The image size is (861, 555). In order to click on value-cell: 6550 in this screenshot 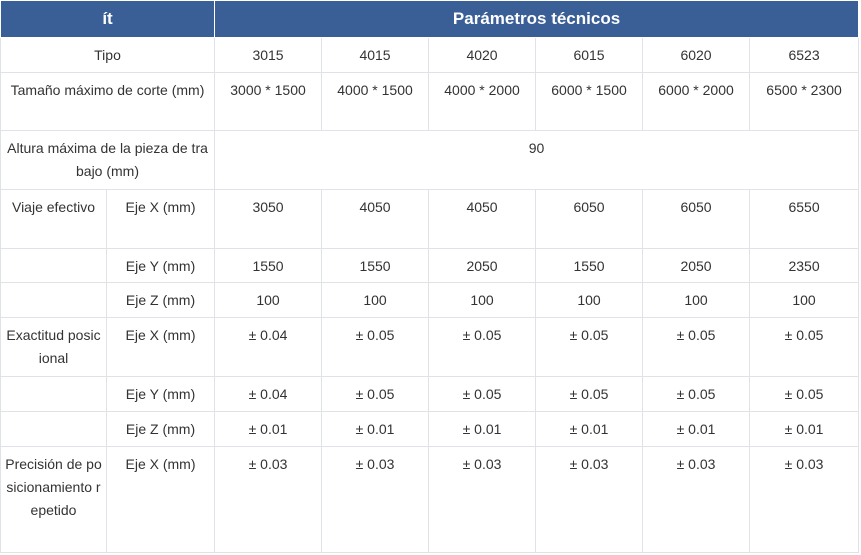, I will do `click(804, 219)`.